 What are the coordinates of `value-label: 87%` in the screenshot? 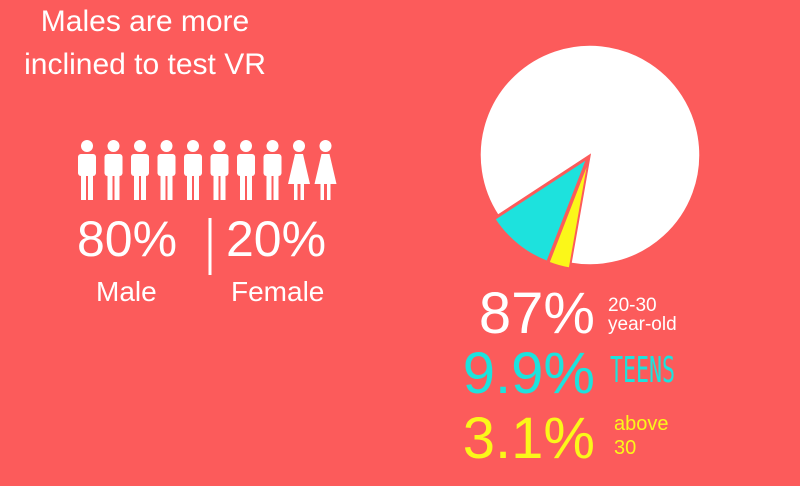 It's located at (536, 313).